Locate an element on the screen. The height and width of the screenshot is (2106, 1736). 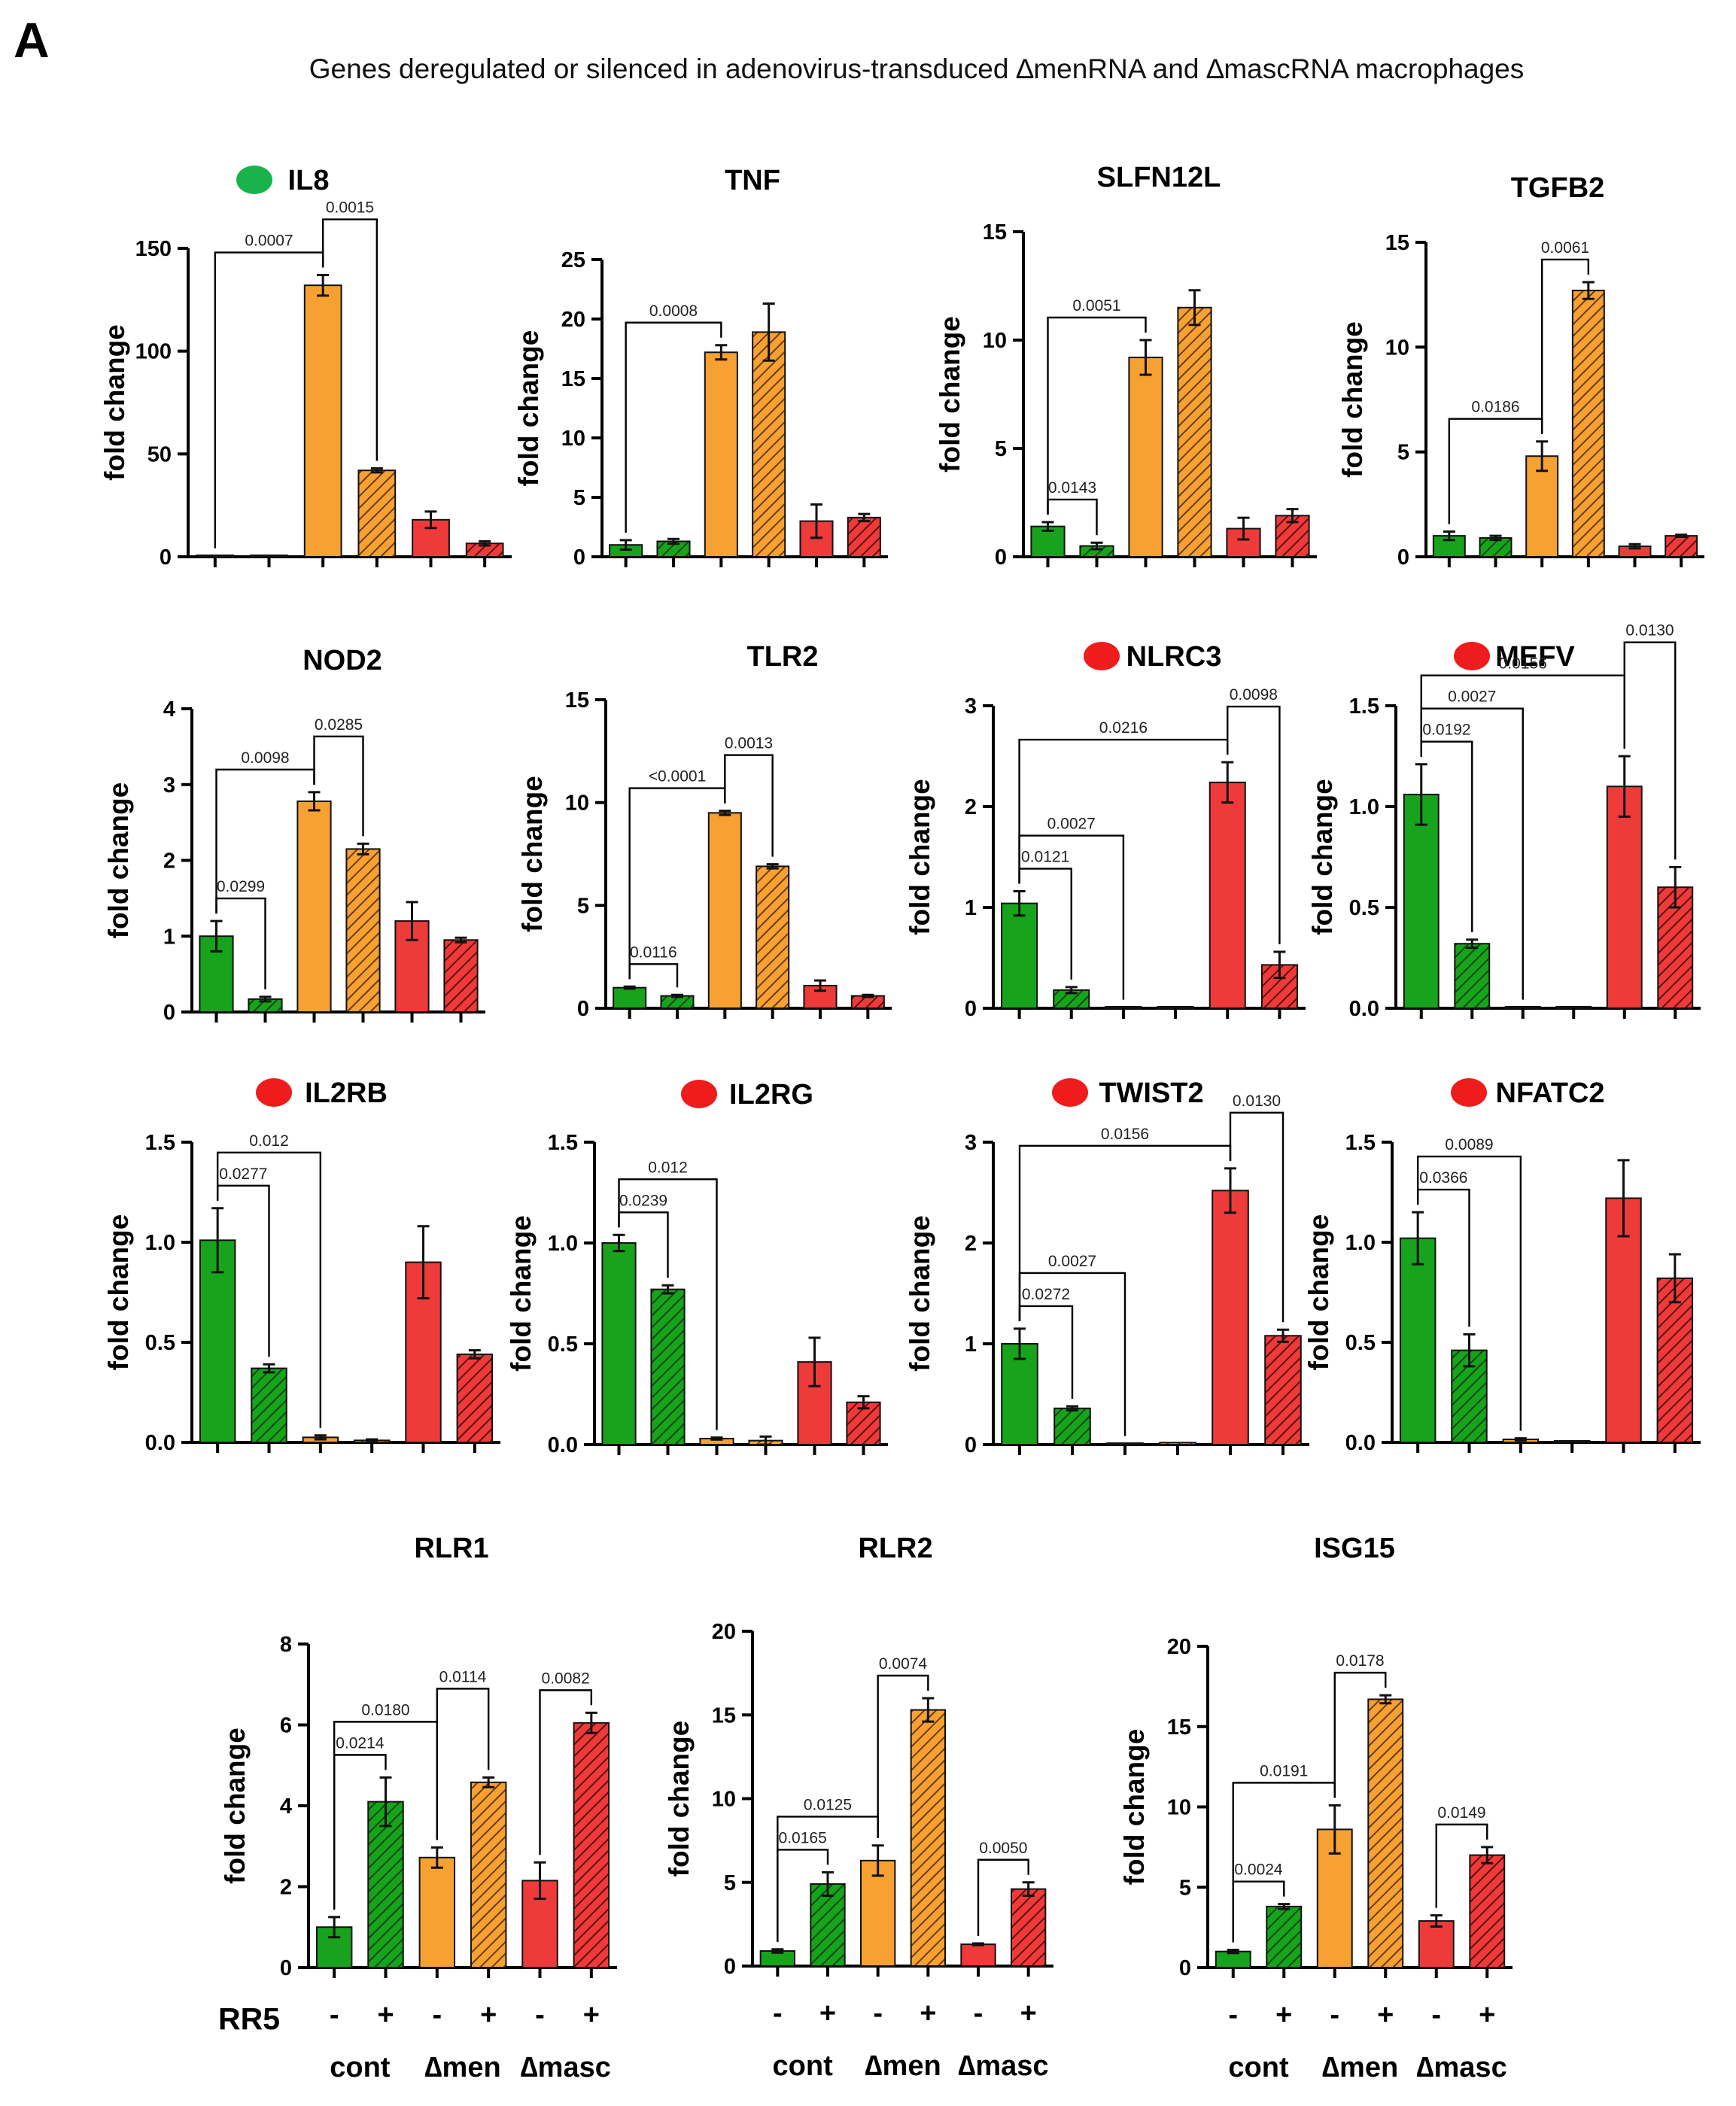
rr5-label: RR5 is located at coordinates (249, 2018).